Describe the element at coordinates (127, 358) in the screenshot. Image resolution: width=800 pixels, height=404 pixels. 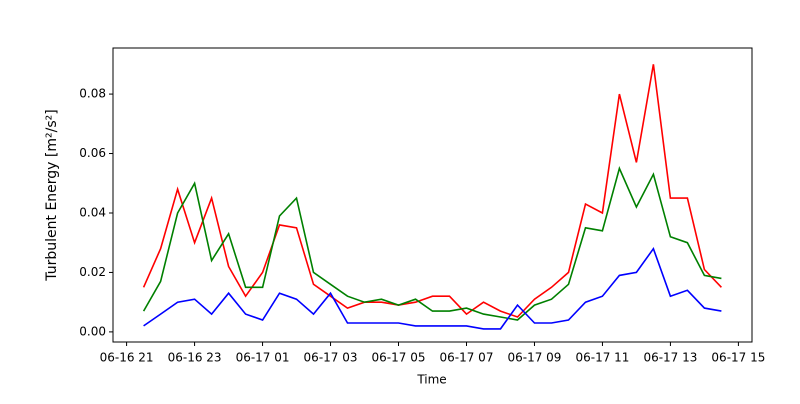
I see `x-tick-label: 06-16 21` at that location.